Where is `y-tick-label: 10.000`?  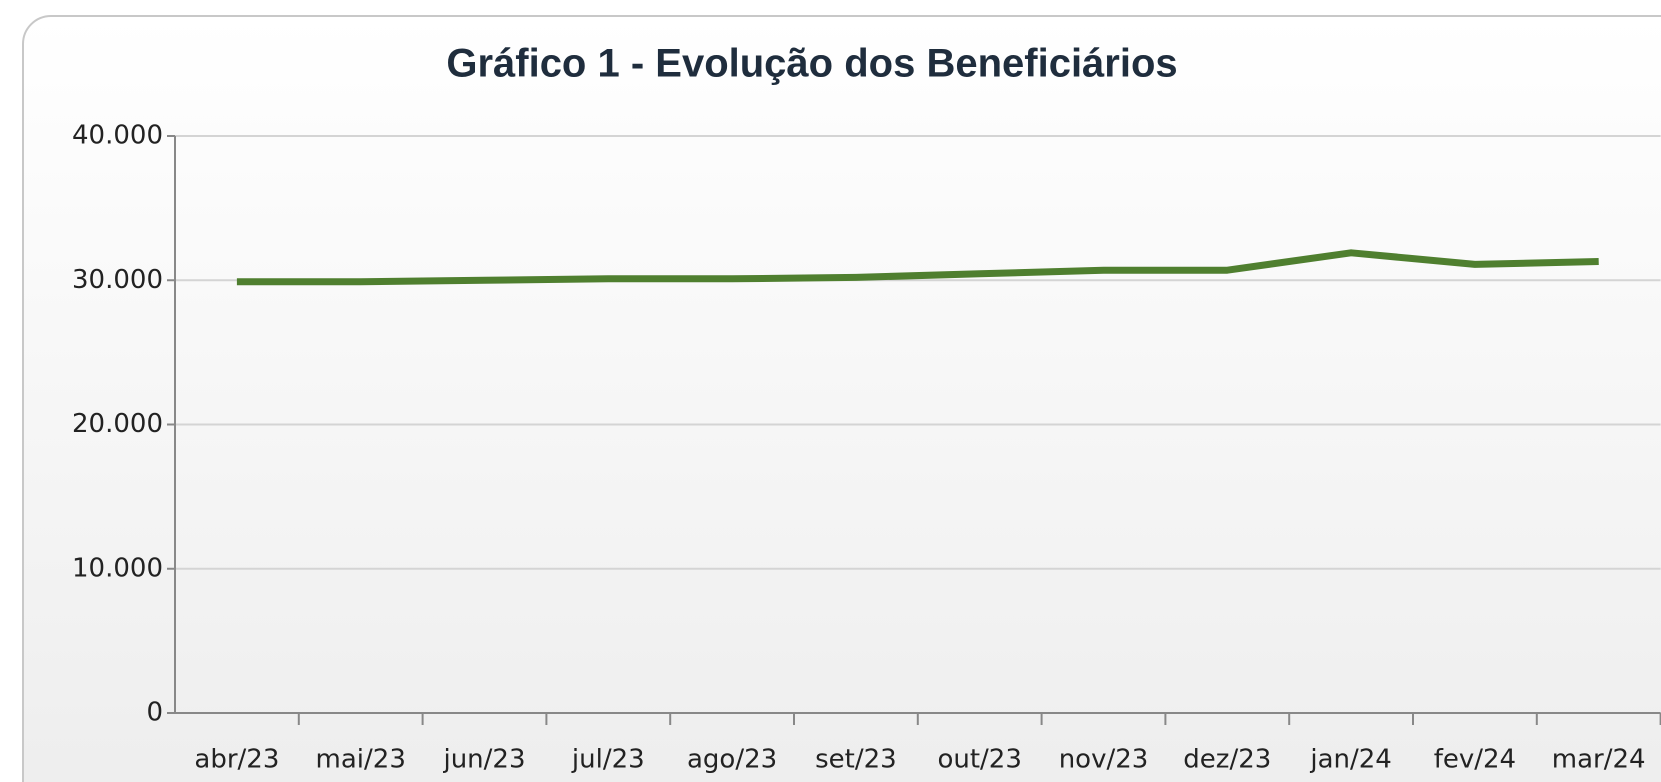
y-tick-label: 10.000 is located at coordinates (117, 568).